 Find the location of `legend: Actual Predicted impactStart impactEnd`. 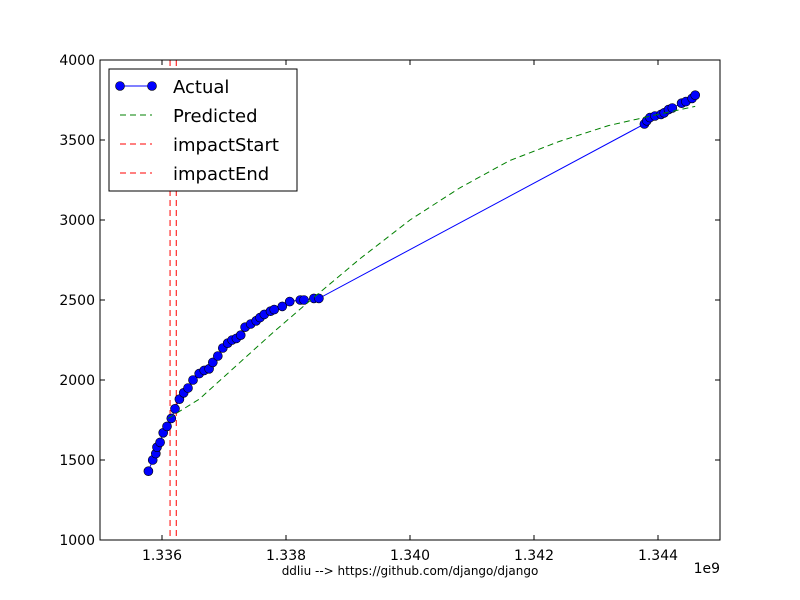

legend: Actual Predicted impactStart impactEnd is located at coordinates (203, 130).